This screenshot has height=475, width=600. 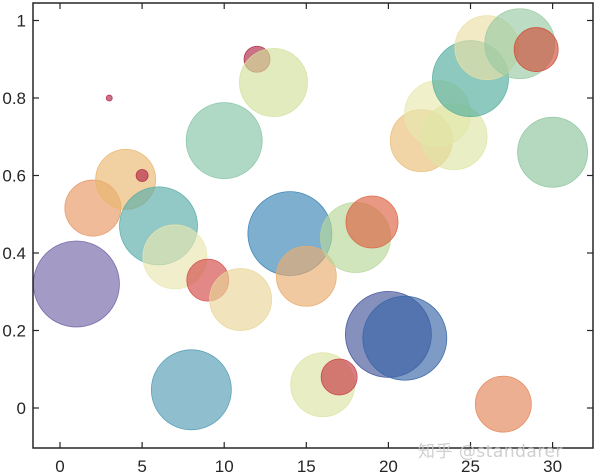 What do you see at coordinates (388, 466) in the screenshot?
I see `x-tick-label: 20` at bounding box center [388, 466].